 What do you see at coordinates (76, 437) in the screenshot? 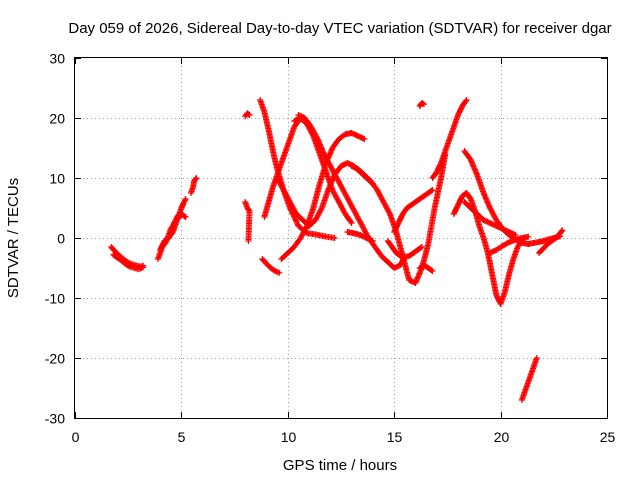
I see `x-tick-label: 0` at bounding box center [76, 437].